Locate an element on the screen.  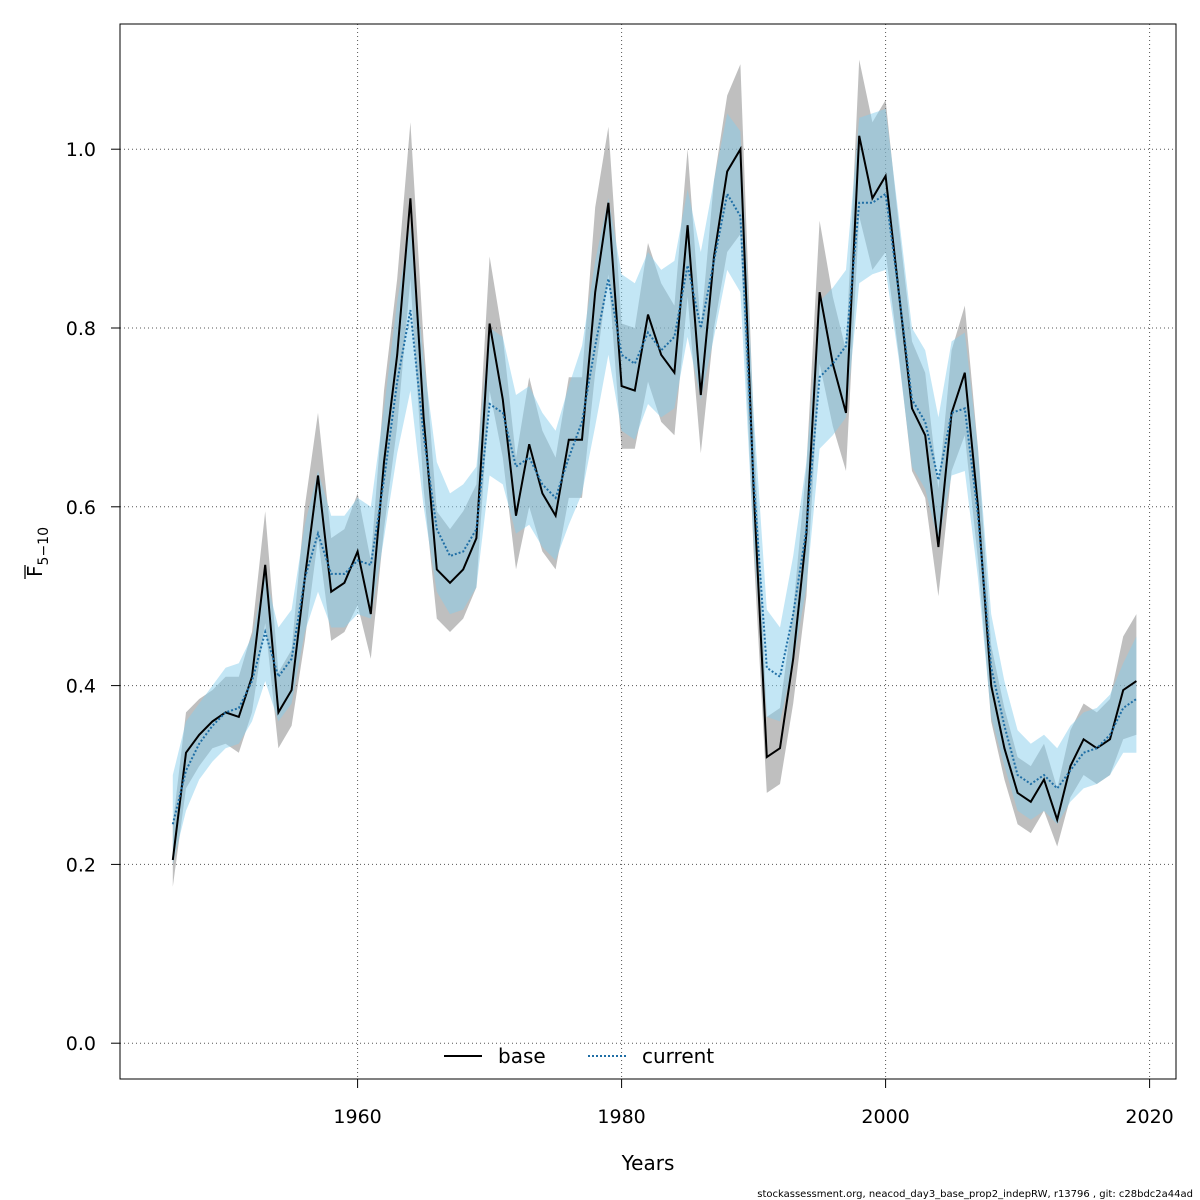
x-axis-title: Years is located at coordinates (648, 1163).